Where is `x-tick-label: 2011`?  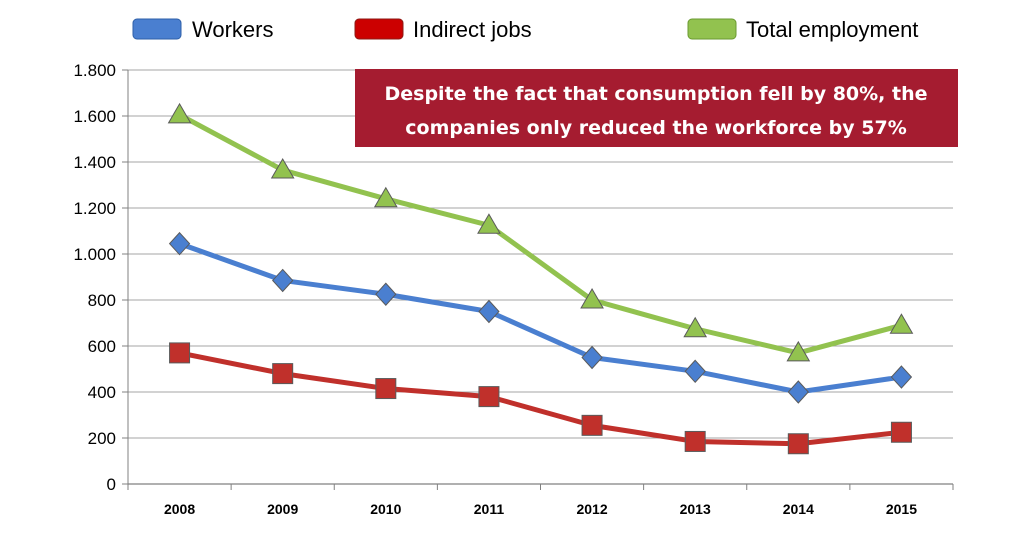
x-tick-label: 2011 is located at coordinates (489, 509).